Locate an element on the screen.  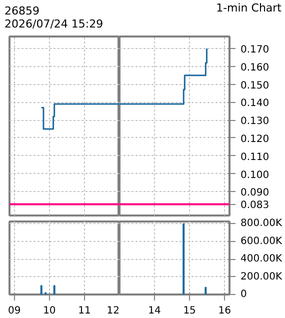
y-tick-label: 0.110 is located at coordinates (255, 157).